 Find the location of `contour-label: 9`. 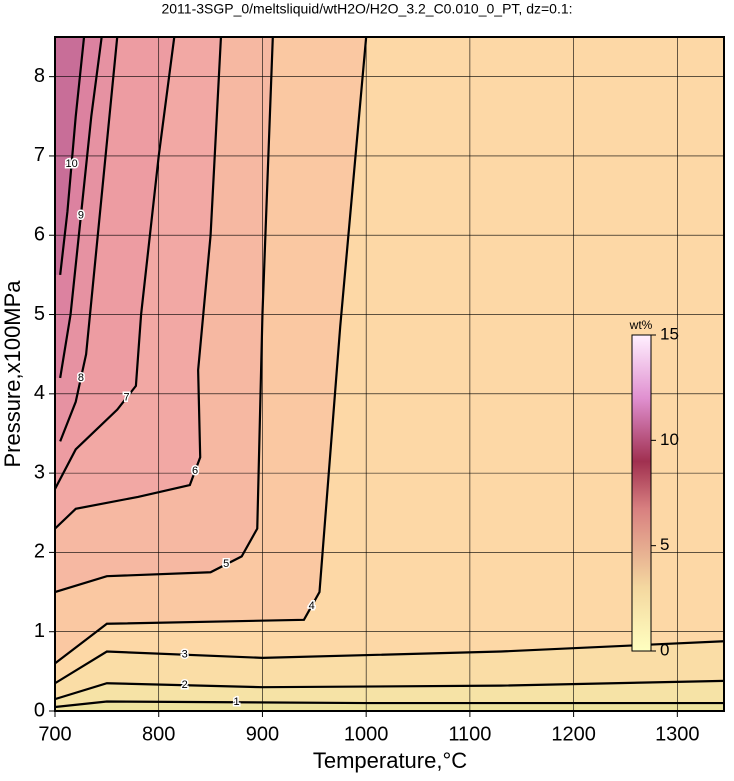

contour-label: 9 is located at coordinates (81, 215).